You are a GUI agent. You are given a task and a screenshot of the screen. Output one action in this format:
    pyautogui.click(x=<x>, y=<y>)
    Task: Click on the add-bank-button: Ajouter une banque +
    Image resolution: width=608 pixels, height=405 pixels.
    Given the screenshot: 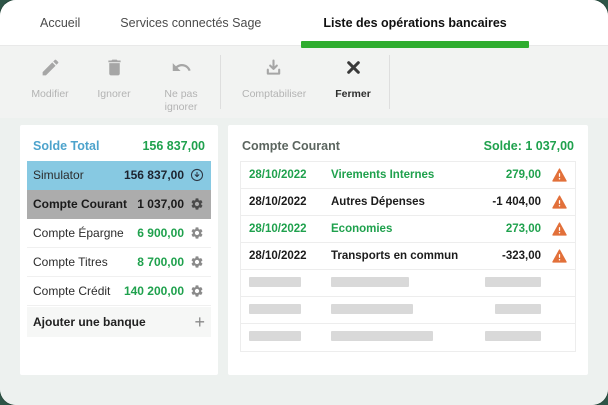 What is the action you would take?
    pyautogui.click(x=119, y=322)
    